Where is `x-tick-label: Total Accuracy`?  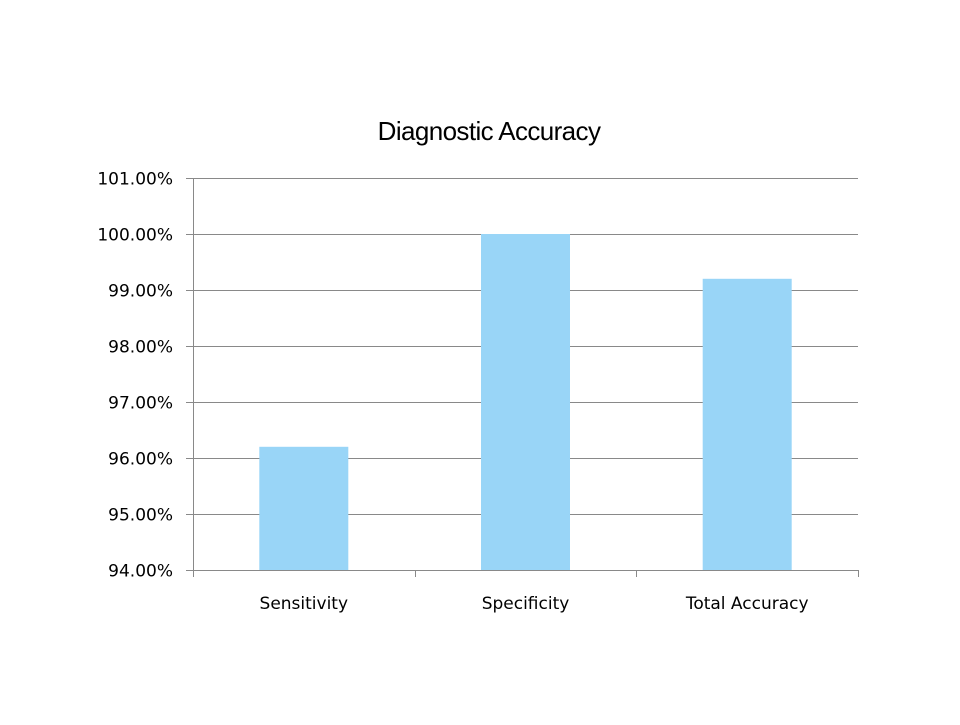
x-tick-label: Total Accuracy is located at coordinates (747, 604).